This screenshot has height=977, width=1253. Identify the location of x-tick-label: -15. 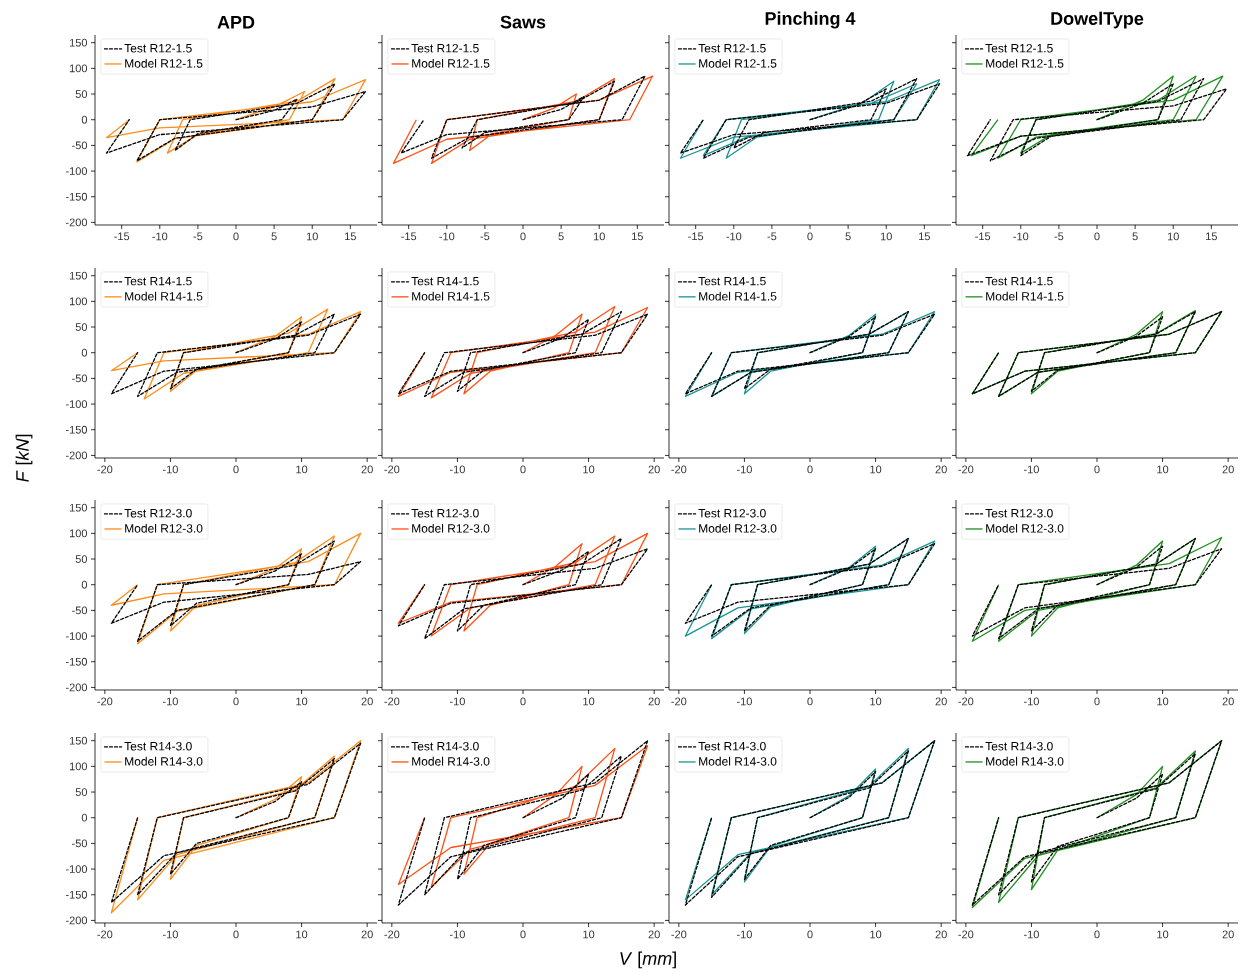
(696, 236).